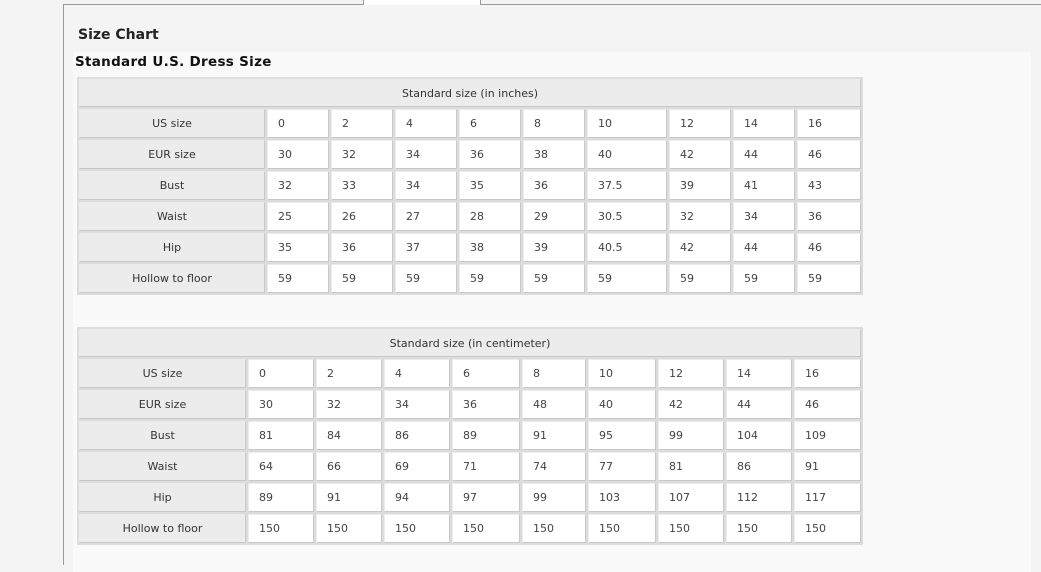 The width and height of the screenshot is (1041, 572). I want to click on table-cell: 28, so click(490, 216).